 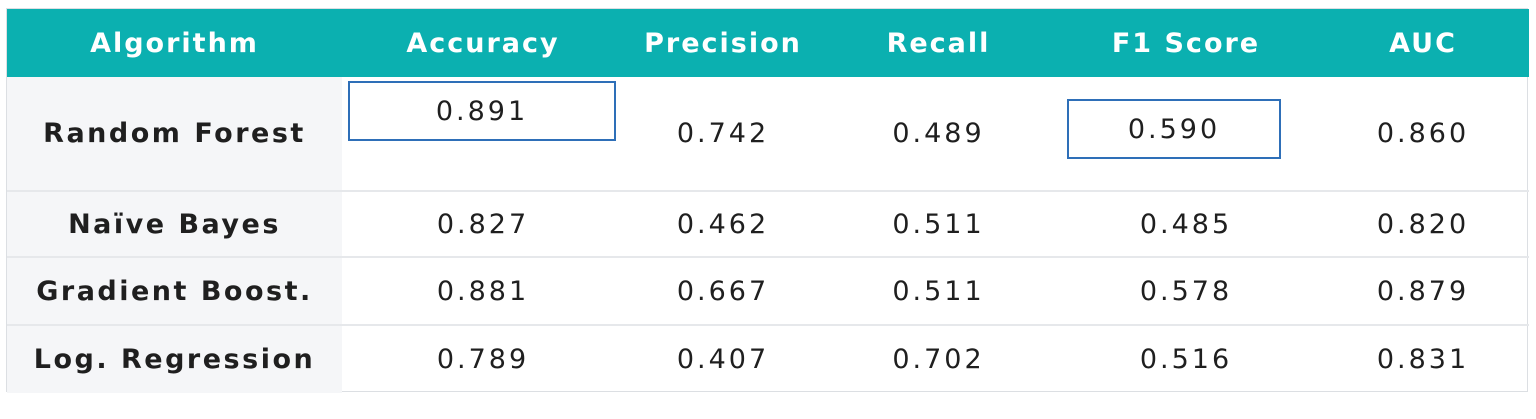 I want to click on accuracy-cell: 0.789, so click(x=483, y=358).